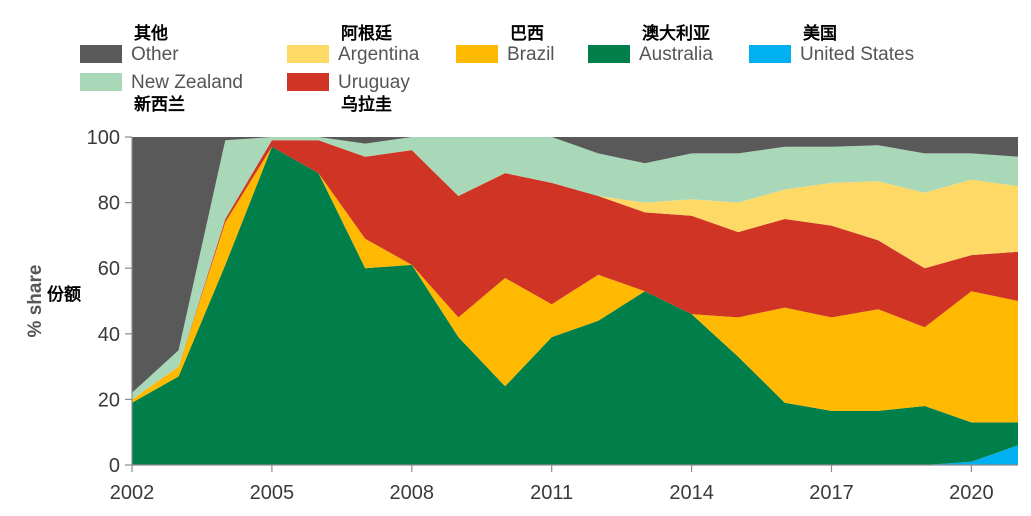 This screenshot has height=516, width=1031. Describe the element at coordinates (272, 493) in the screenshot. I see `x-tick-label: 2005` at that location.